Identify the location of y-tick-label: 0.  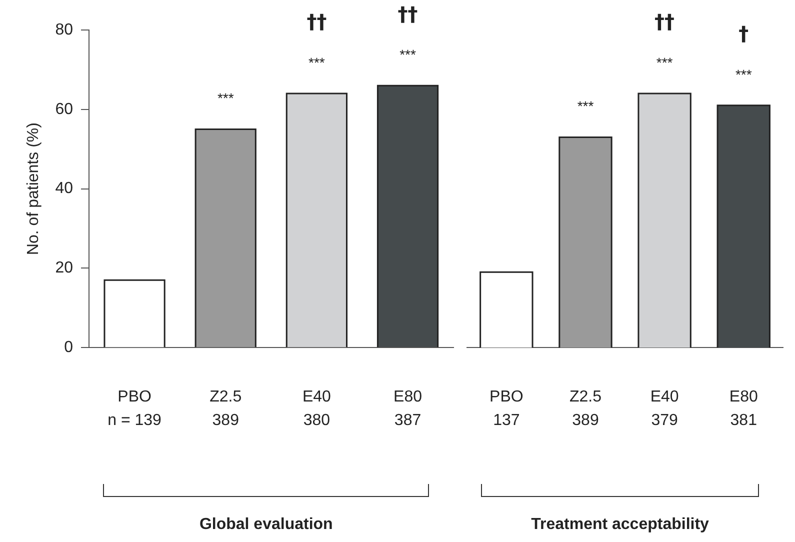
(69, 347).